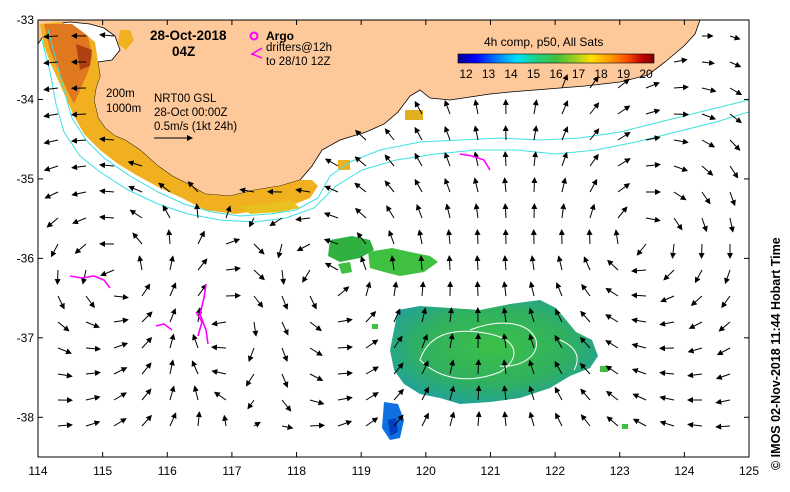 The image size is (790, 492). What do you see at coordinates (646, 74) in the screenshot?
I see `colorbar-tick-label: 20` at bounding box center [646, 74].